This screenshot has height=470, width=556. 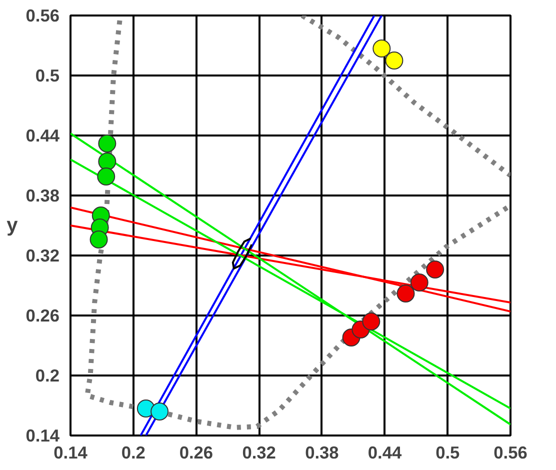 What do you see at coordinates (259, 452) in the screenshot?
I see `x-tick-label: 0.32` at bounding box center [259, 452].